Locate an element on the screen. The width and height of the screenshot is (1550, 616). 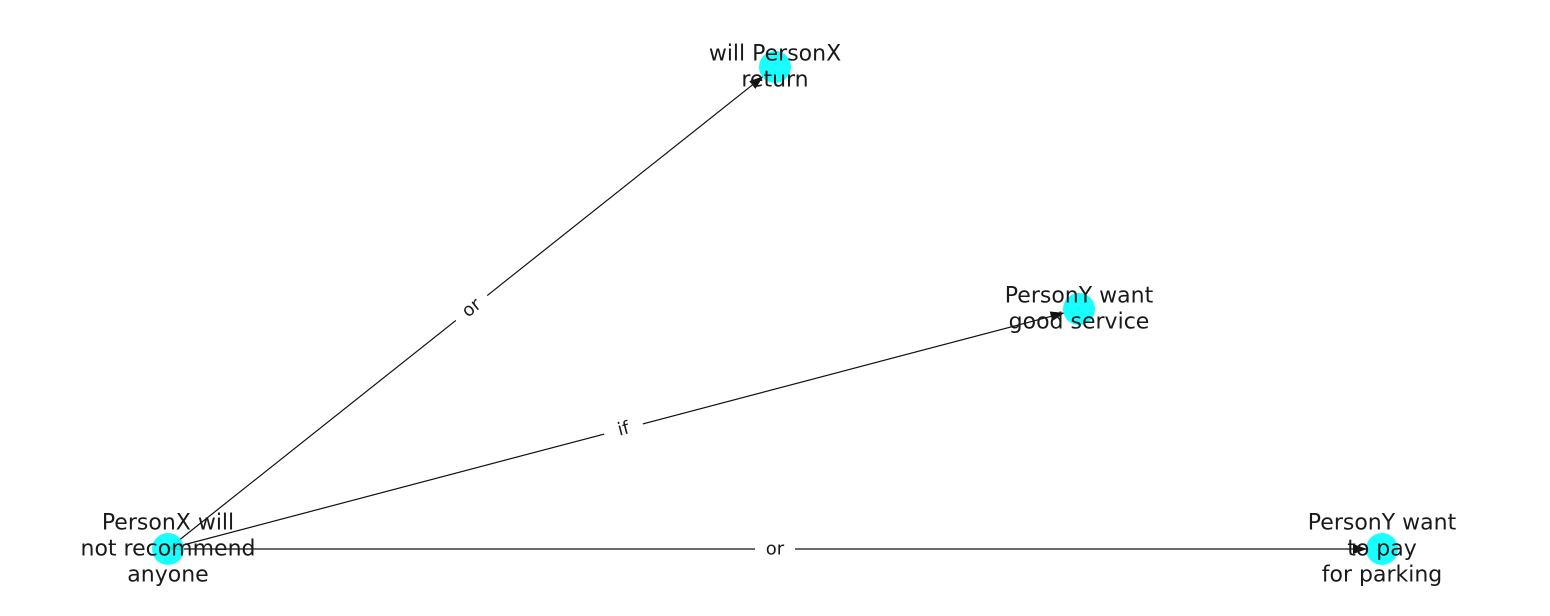
edge-label: or is located at coordinates (775, 549).